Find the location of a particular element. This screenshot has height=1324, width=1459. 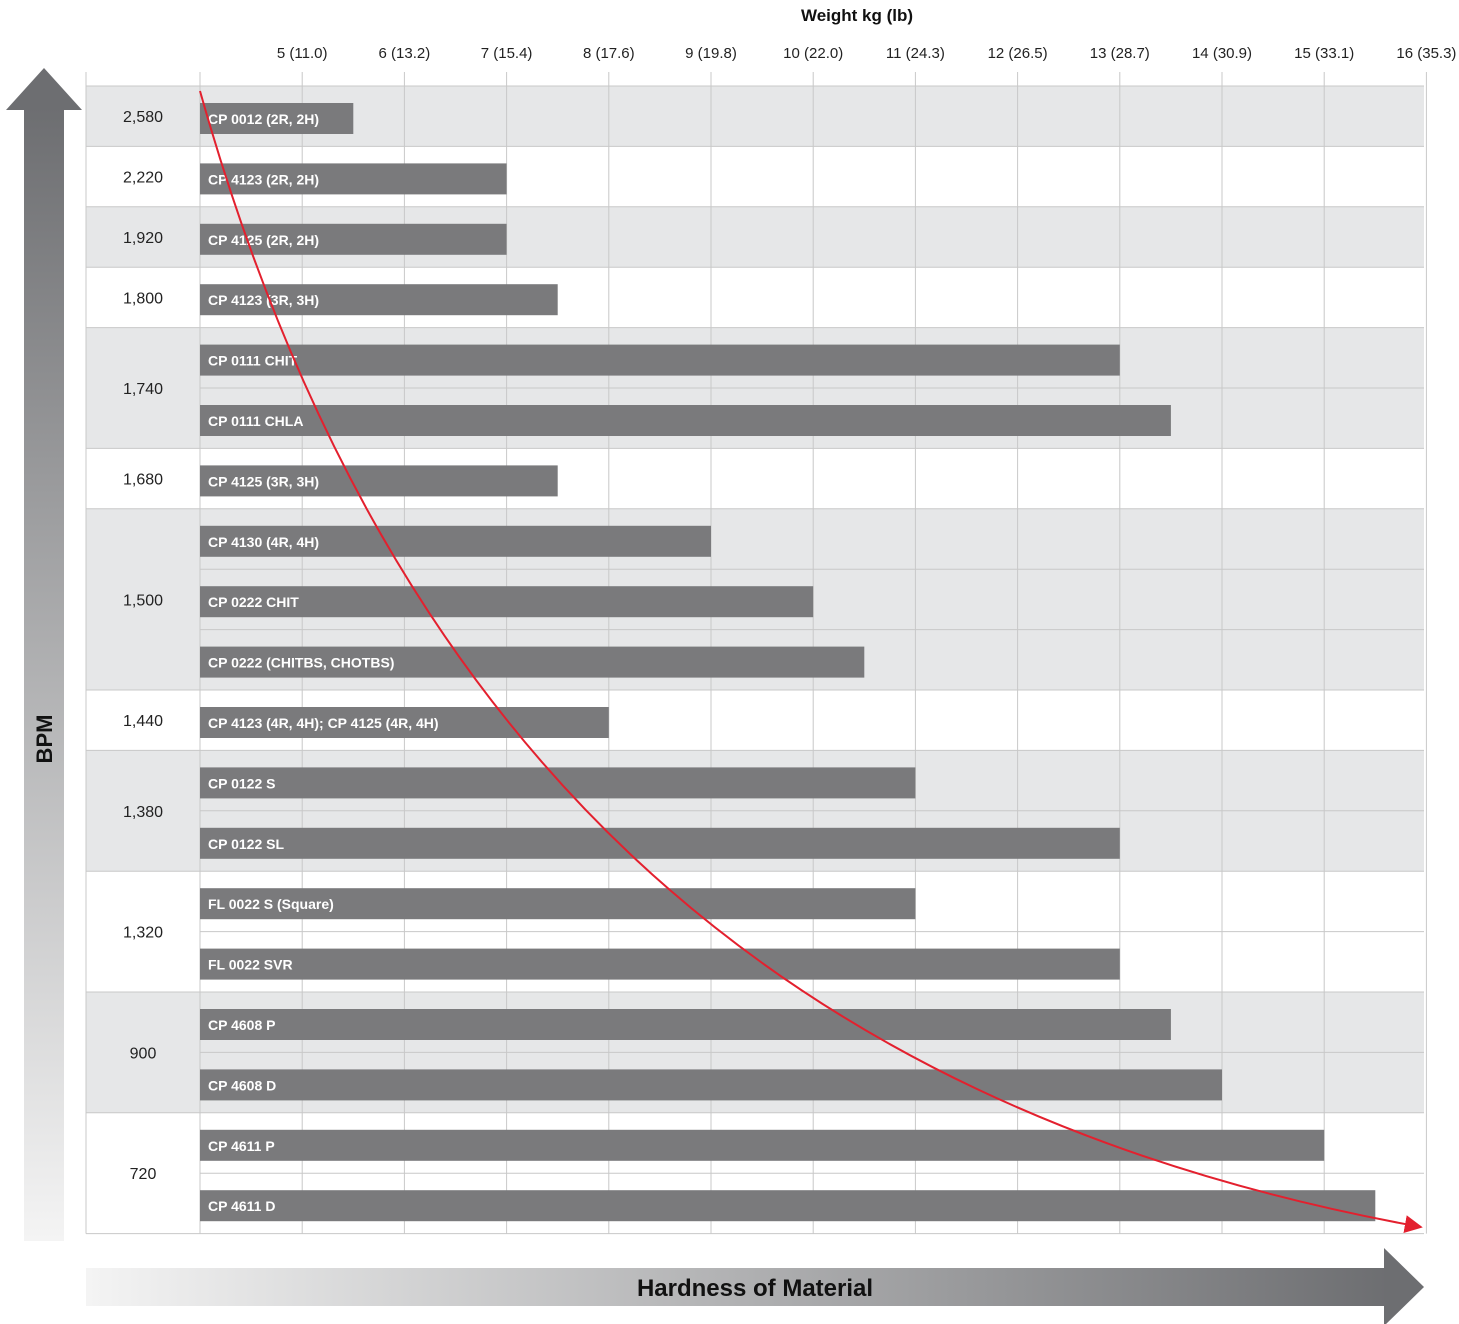

hardness-arrow: Hardness of Material is located at coordinates (755, 1286).